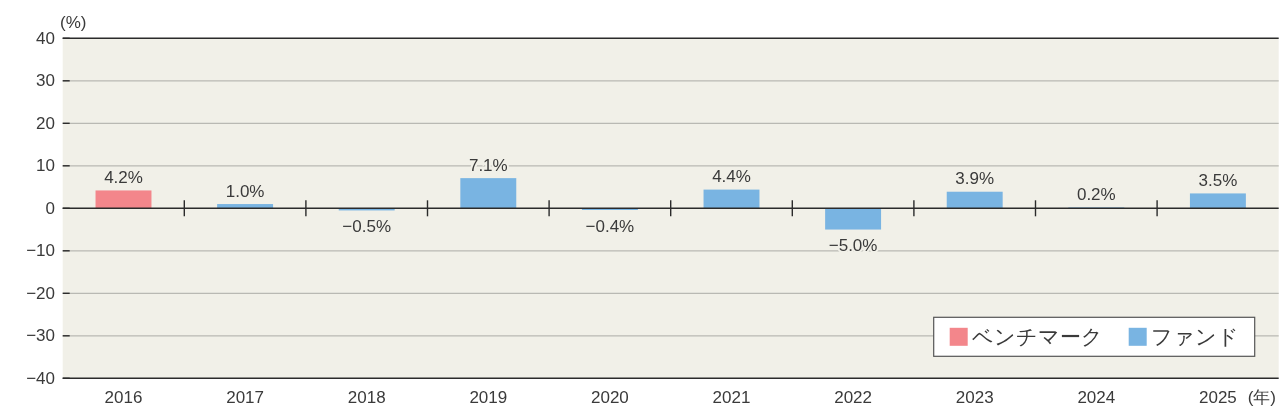  I want to click on y-tick-label: 10, so click(45, 166).